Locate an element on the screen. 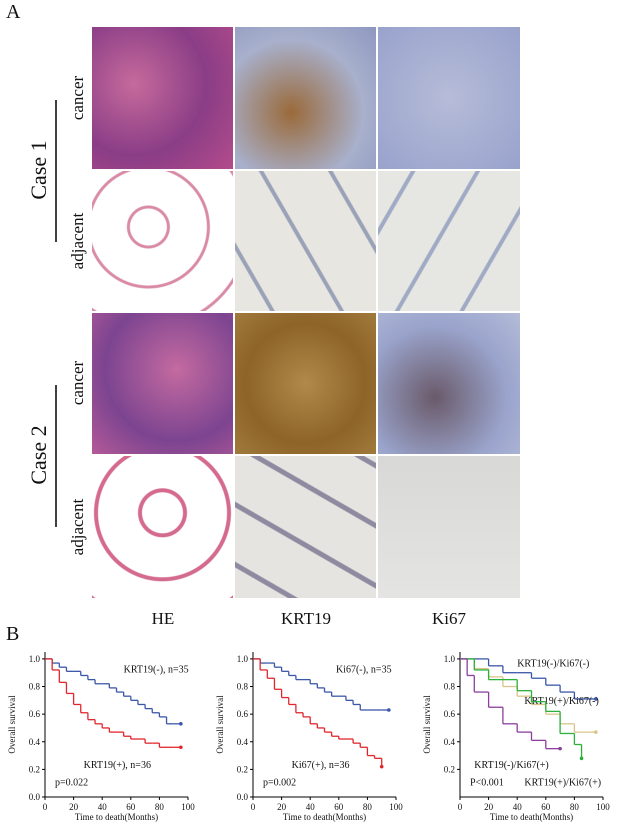  photo-he-c2-adjacent is located at coordinates (162, 527).